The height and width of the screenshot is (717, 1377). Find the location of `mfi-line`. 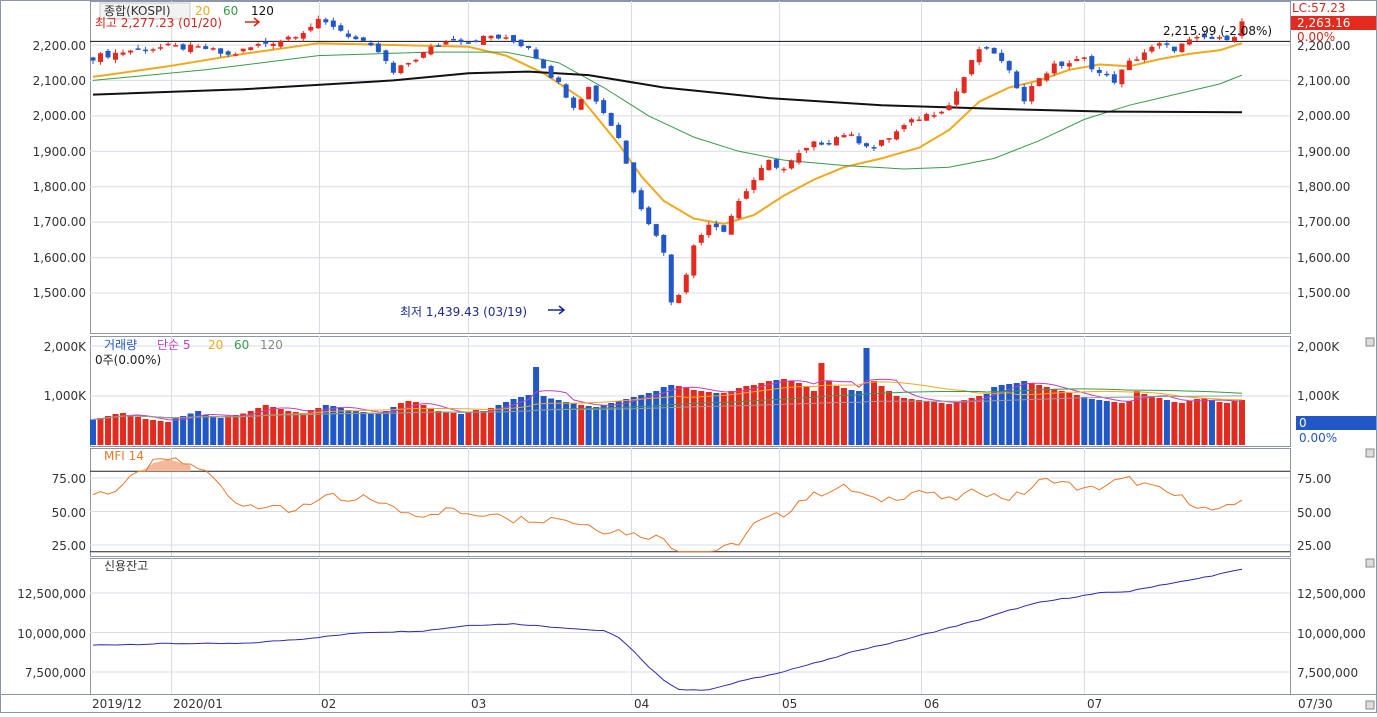

mfi-line is located at coordinates (667, 505).